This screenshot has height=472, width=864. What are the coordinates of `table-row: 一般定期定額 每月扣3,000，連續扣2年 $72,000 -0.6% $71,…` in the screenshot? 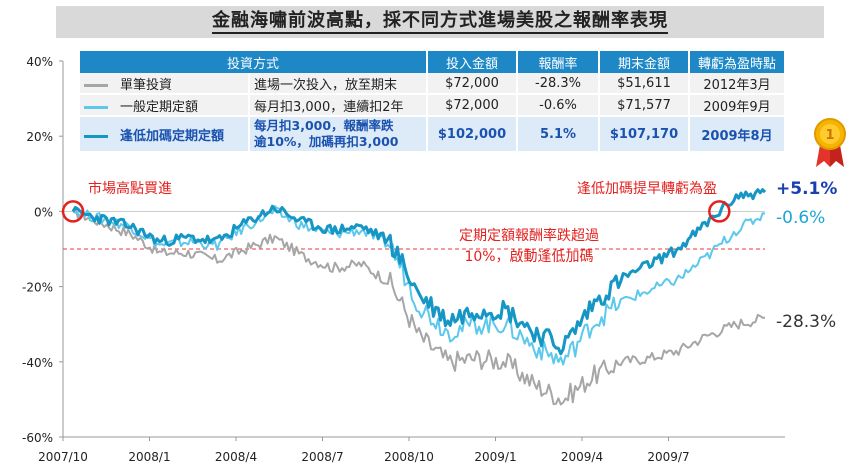 It's located at (433, 105).